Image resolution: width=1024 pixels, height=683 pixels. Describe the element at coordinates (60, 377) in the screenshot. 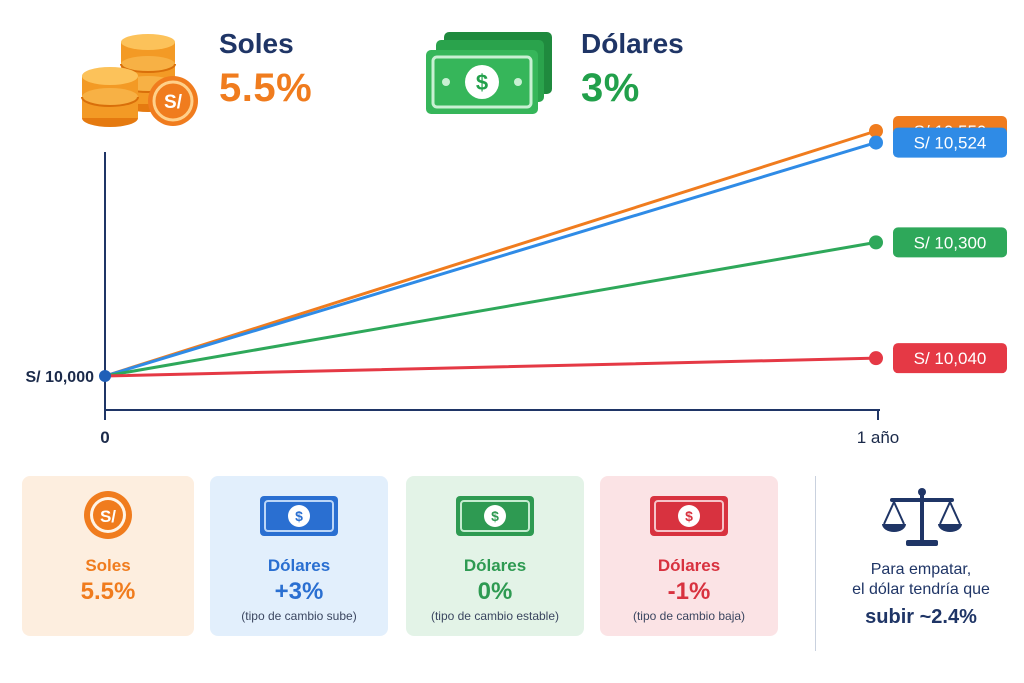

I see `y-start-label: S/ 10,000` at that location.